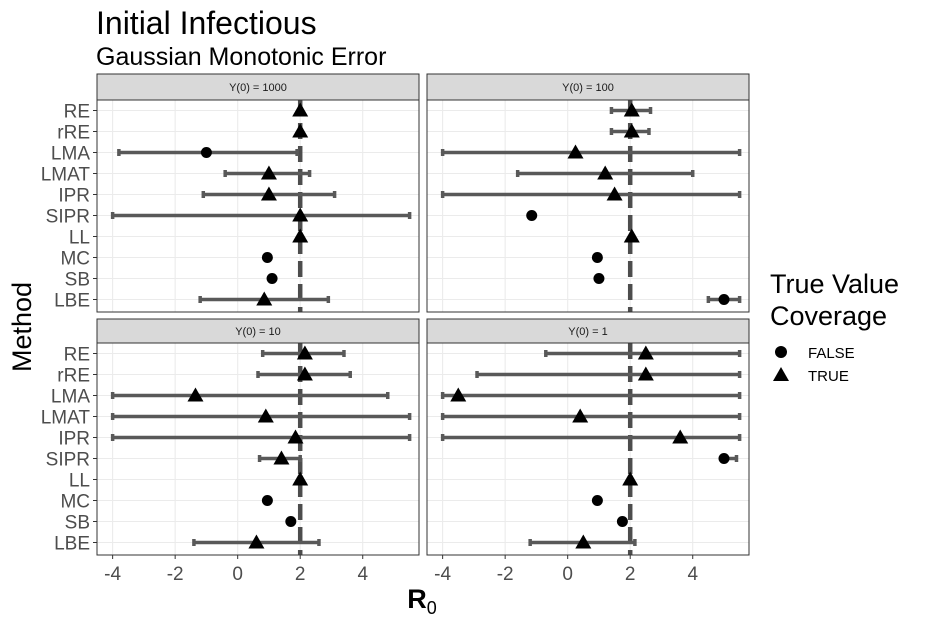 This screenshot has width=928, height=622. Describe the element at coordinates (22, 327) in the screenshot. I see `y-axis-title: Method` at that location.